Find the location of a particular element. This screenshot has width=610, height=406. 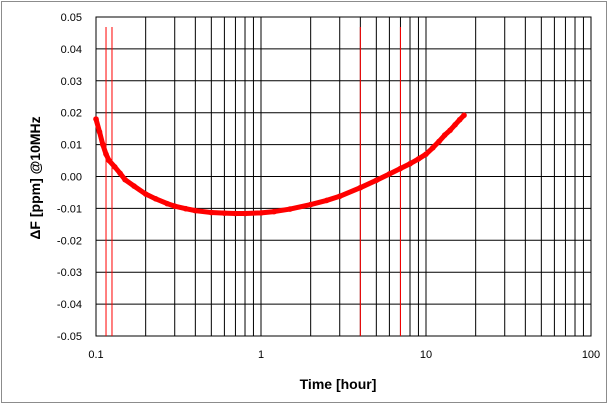

y-tick-label: 0.04 is located at coordinates (71, 50).